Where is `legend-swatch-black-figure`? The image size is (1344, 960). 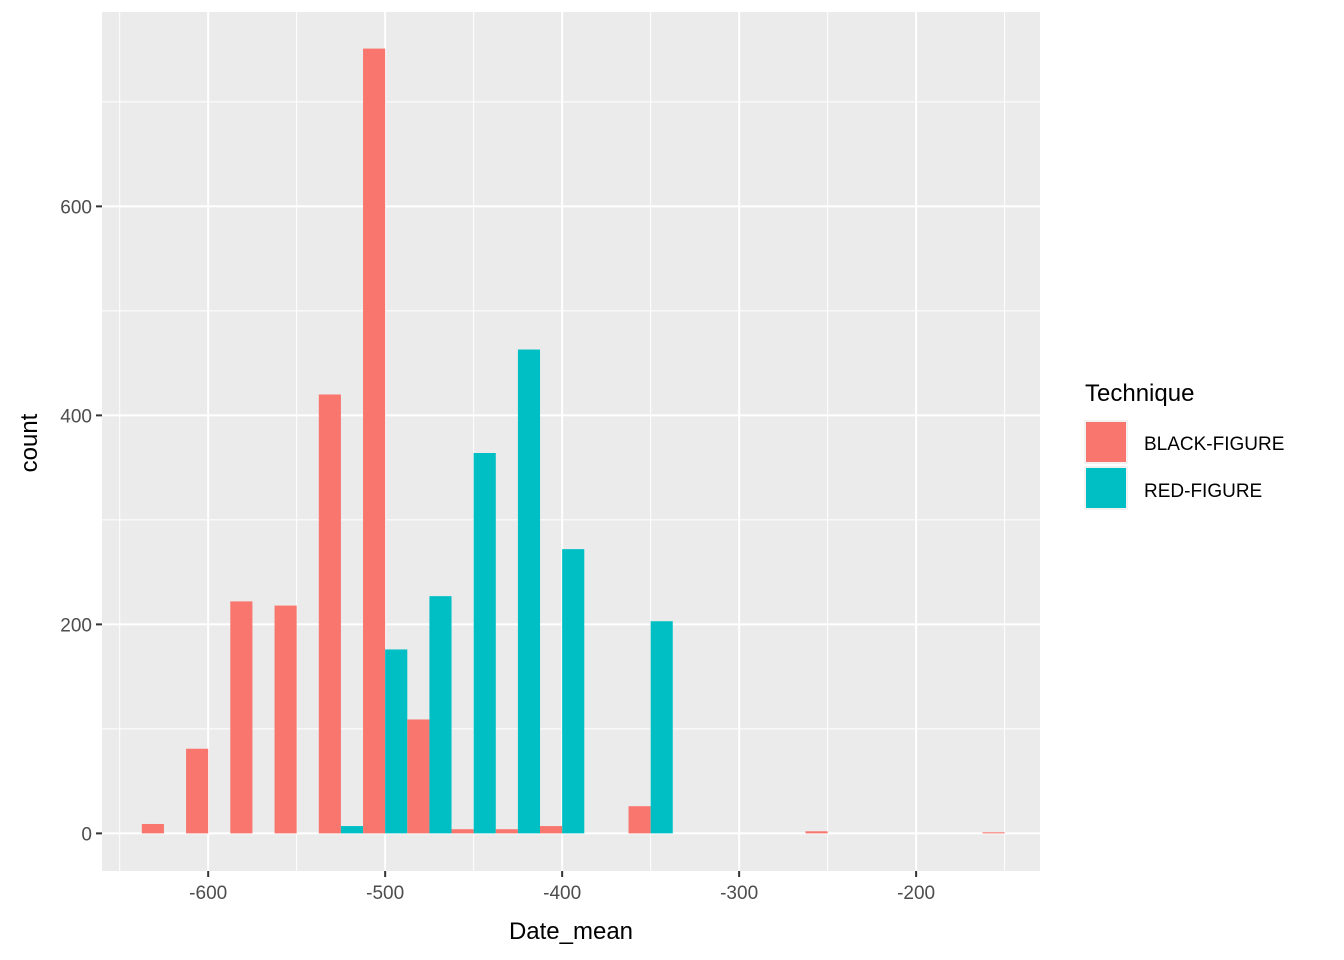
legend-swatch-black-figure is located at coordinates (1106, 442).